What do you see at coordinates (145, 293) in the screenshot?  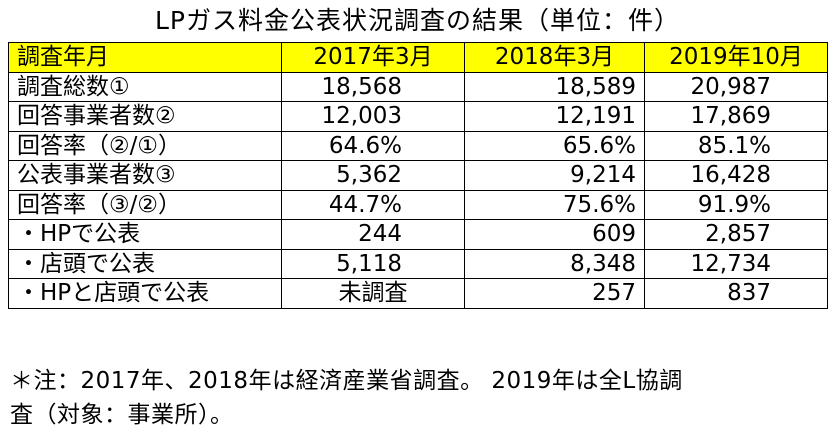 I see `row-label: ・HPと店頭で公表` at bounding box center [145, 293].